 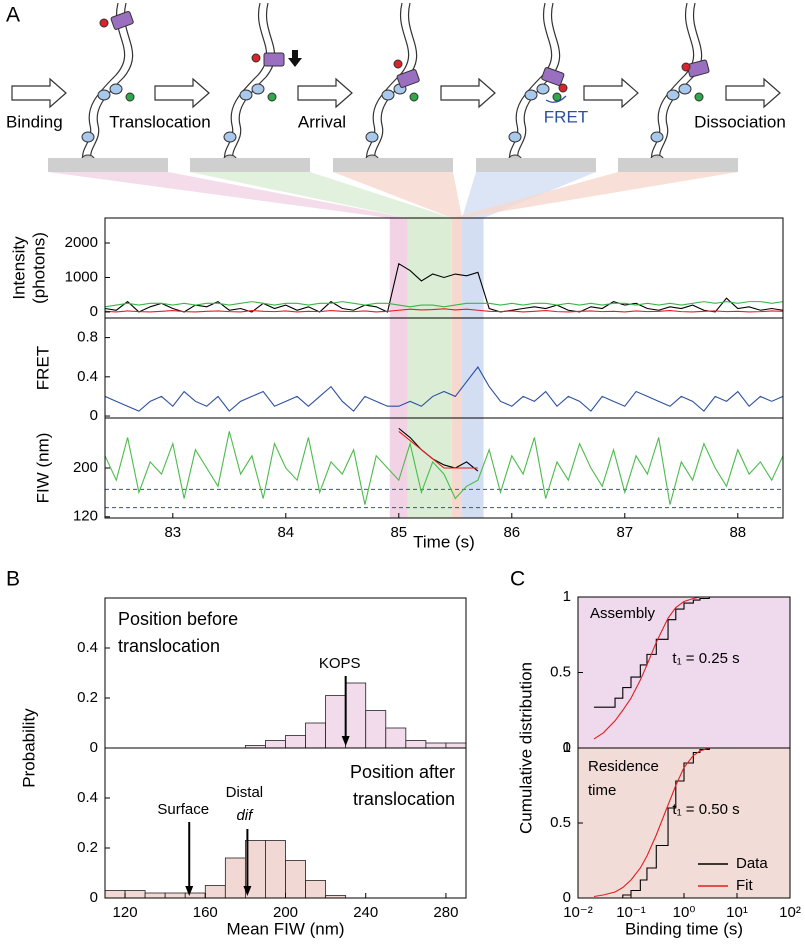 I want to click on step-label: Translocation, so click(x=159, y=121).